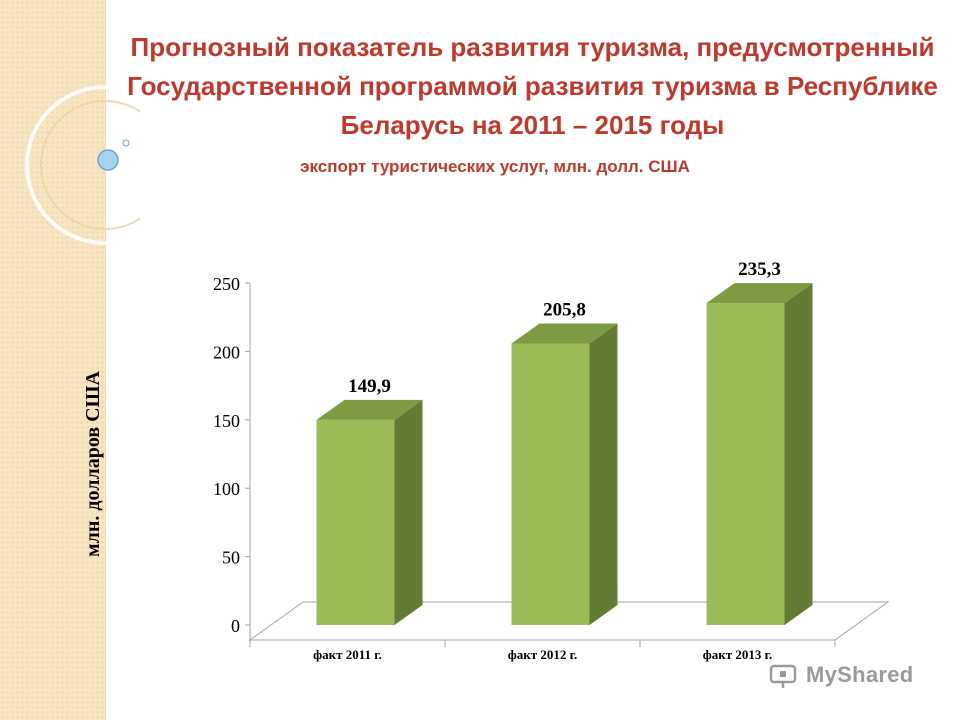  I want to click on blue-bubble, so click(108, 160).